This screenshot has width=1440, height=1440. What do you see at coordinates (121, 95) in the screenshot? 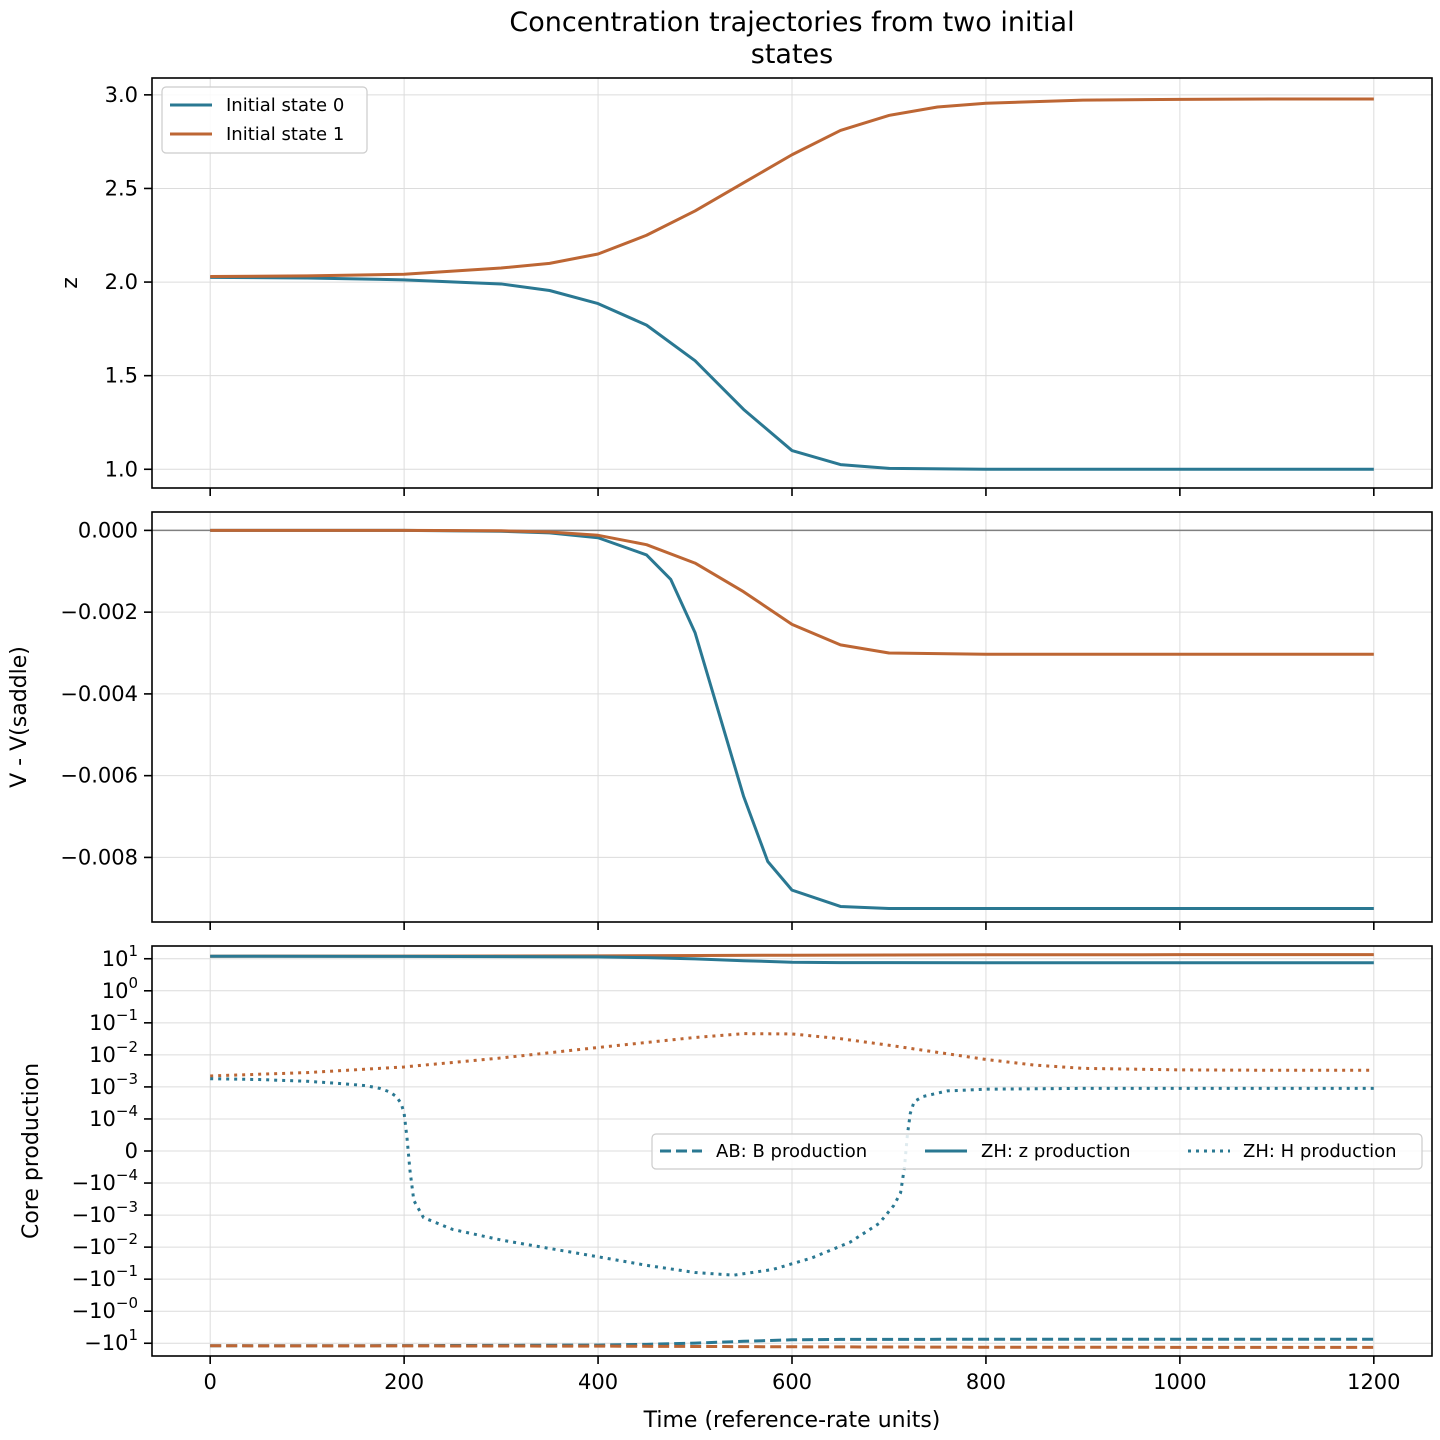
I see `y-tick-label: 3.0` at bounding box center [121, 95].